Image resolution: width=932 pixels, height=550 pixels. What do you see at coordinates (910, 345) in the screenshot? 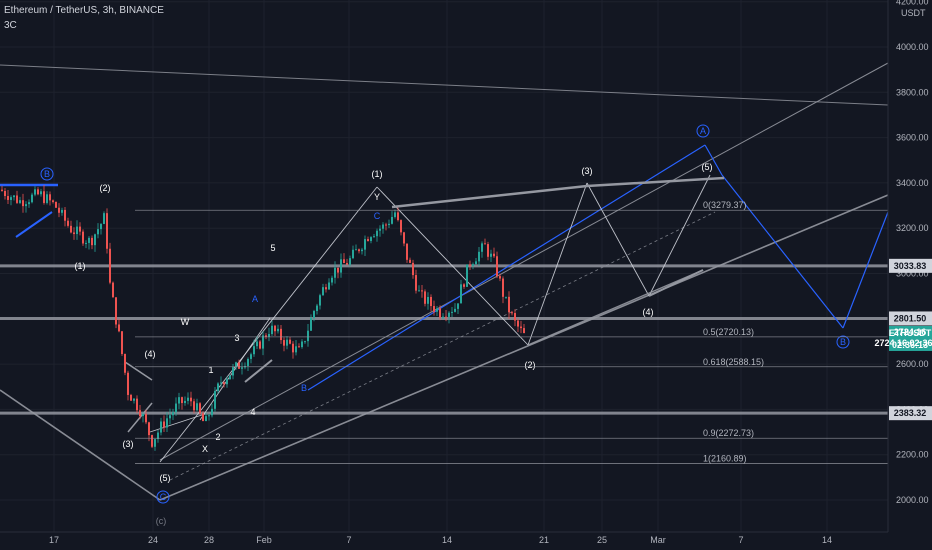
I see `last-price-countdown: 02:36:13` at bounding box center [910, 345].